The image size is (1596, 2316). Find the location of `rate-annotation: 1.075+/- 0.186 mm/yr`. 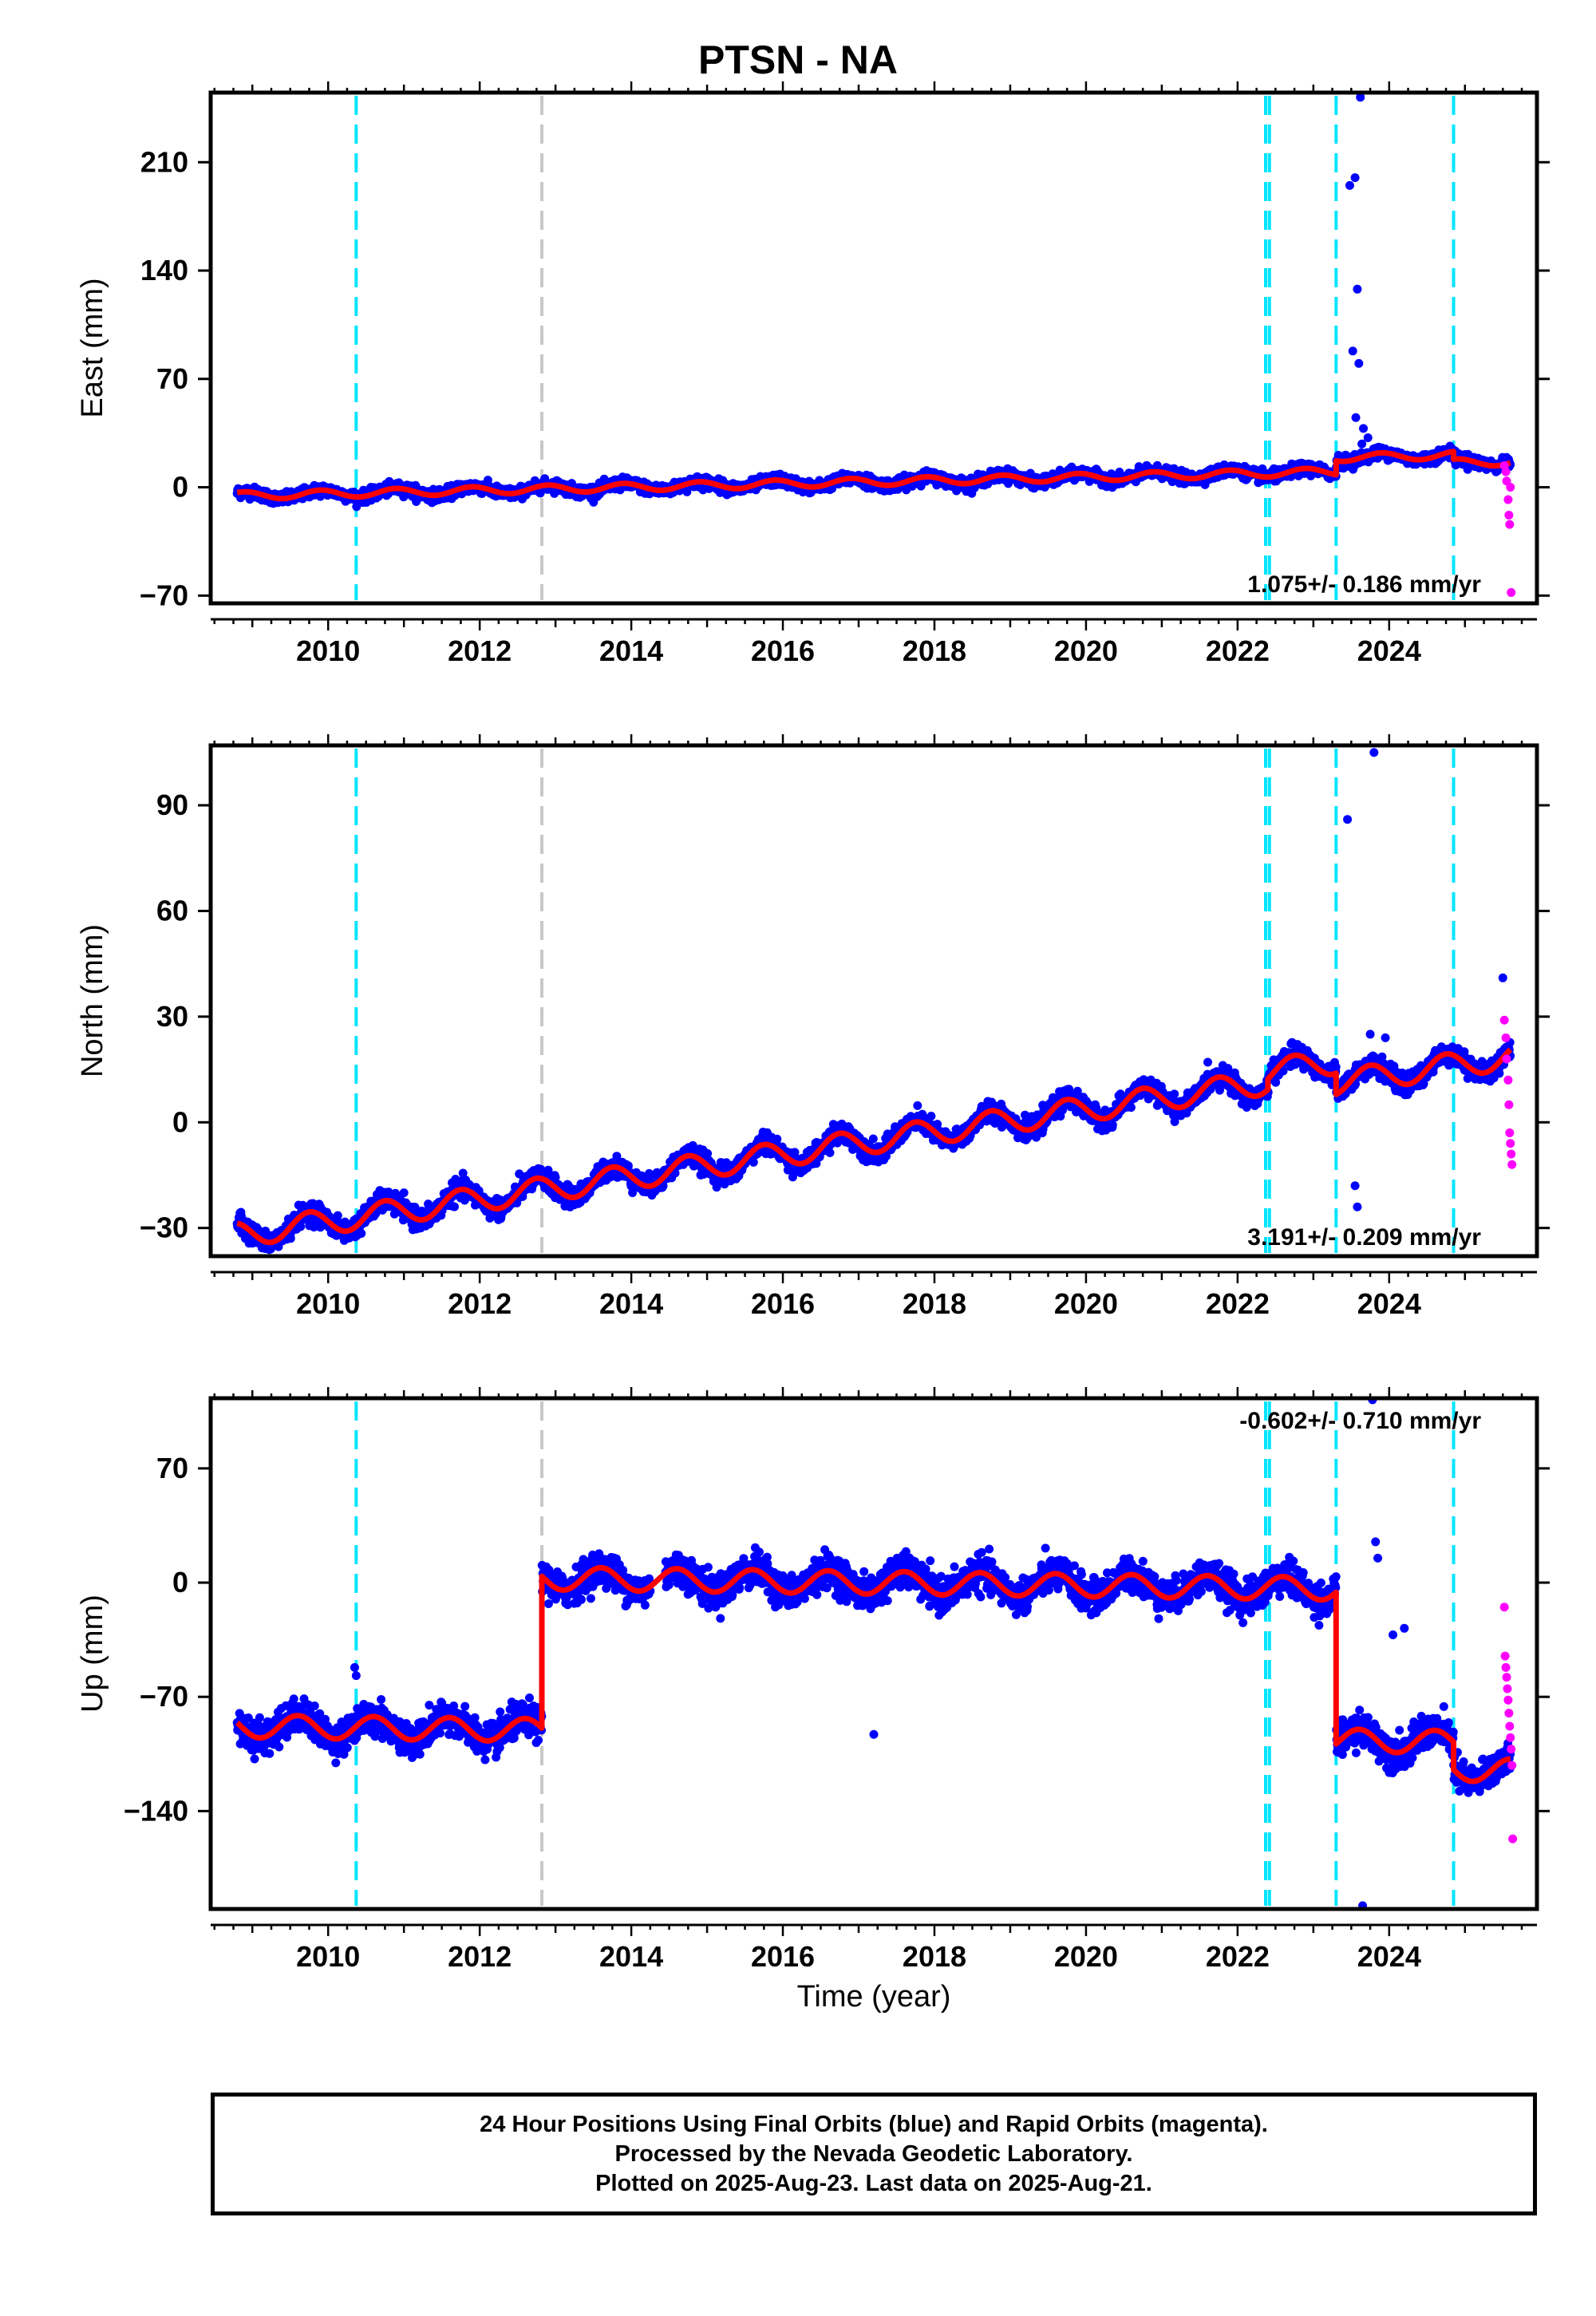

rate-annotation: 1.075+/- 0.186 mm/yr is located at coordinates (1364, 584).